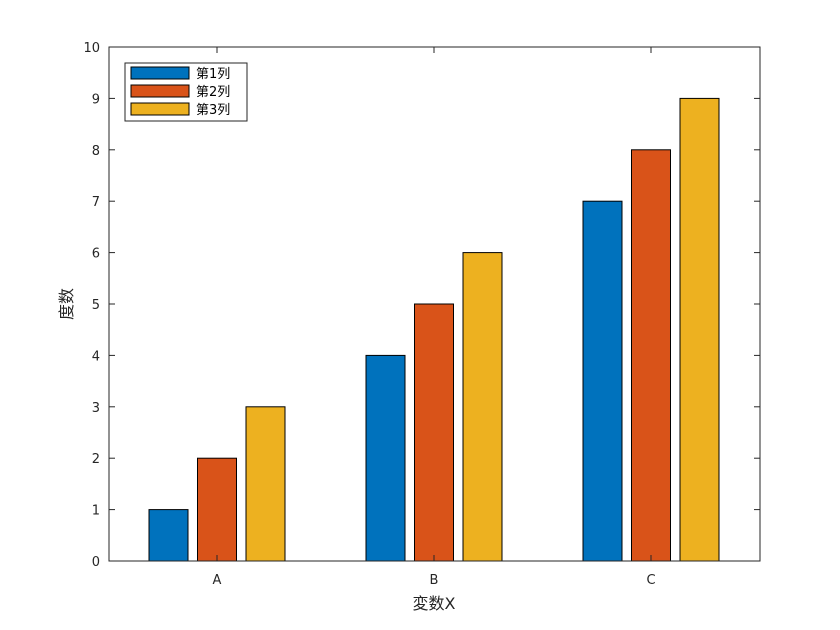 This screenshot has width=840, height=630. I want to click on bar-series2-b, so click(434, 432).